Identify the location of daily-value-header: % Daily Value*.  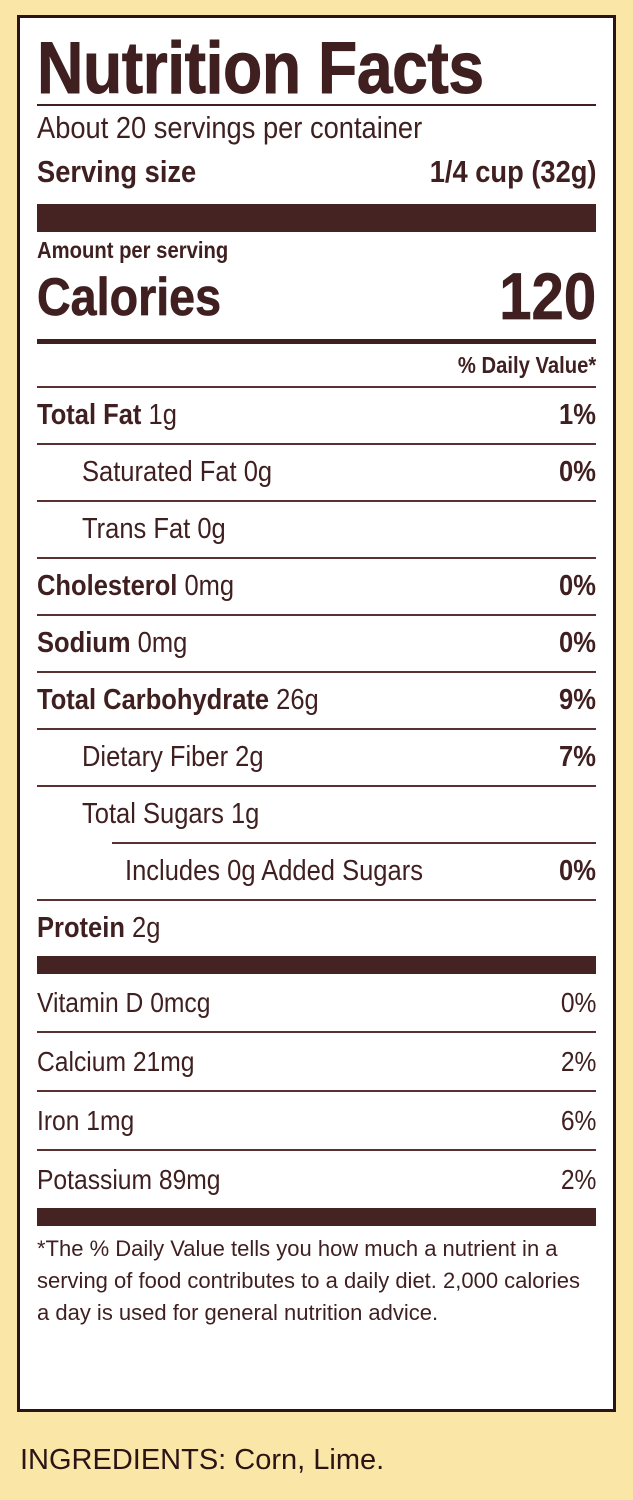
(526, 365).